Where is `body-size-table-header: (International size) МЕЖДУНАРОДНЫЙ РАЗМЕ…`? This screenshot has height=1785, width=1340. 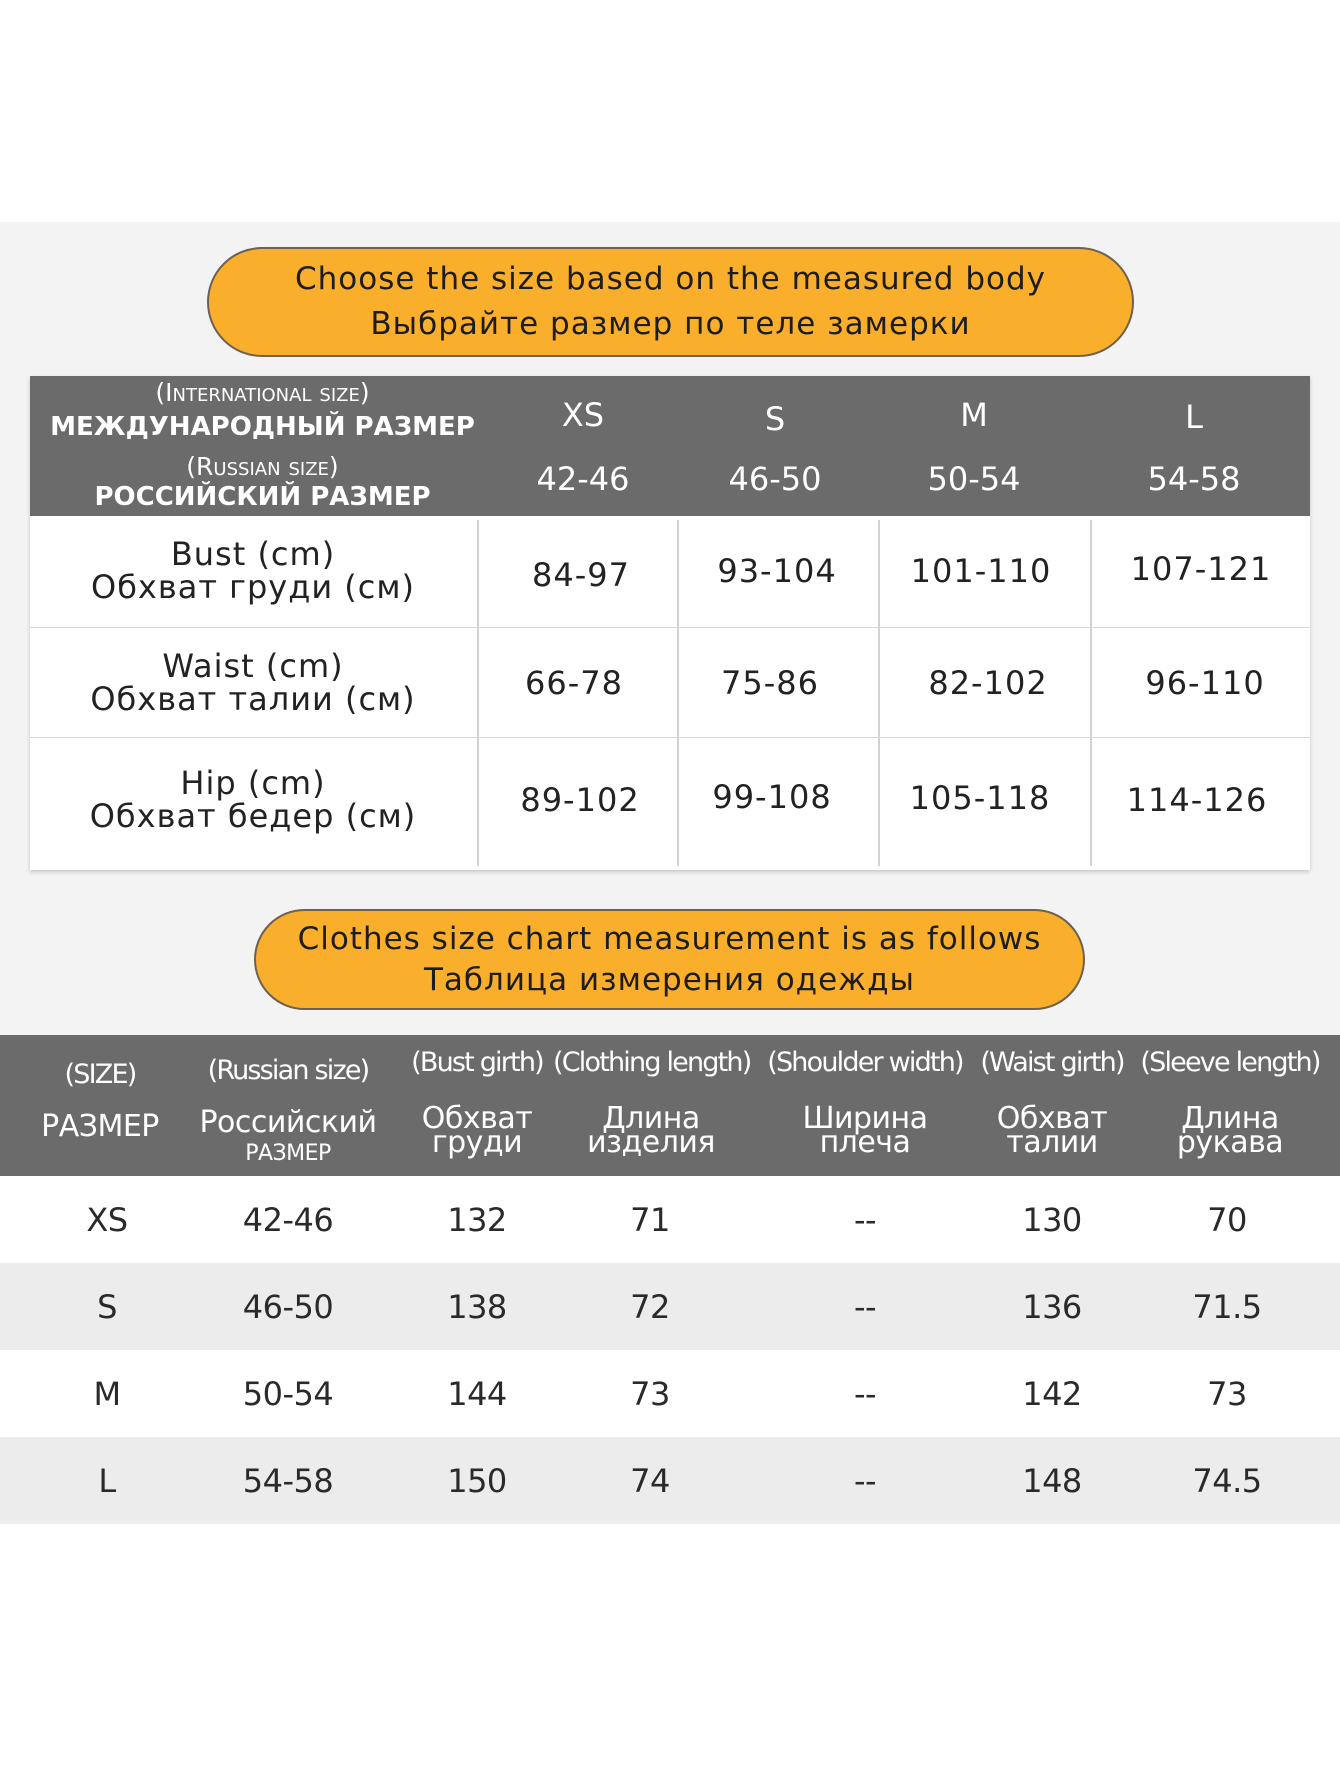
body-size-table-header: (International size) МЕЖДУНАРОДНЫЙ РАЗМЕ… is located at coordinates (670, 446).